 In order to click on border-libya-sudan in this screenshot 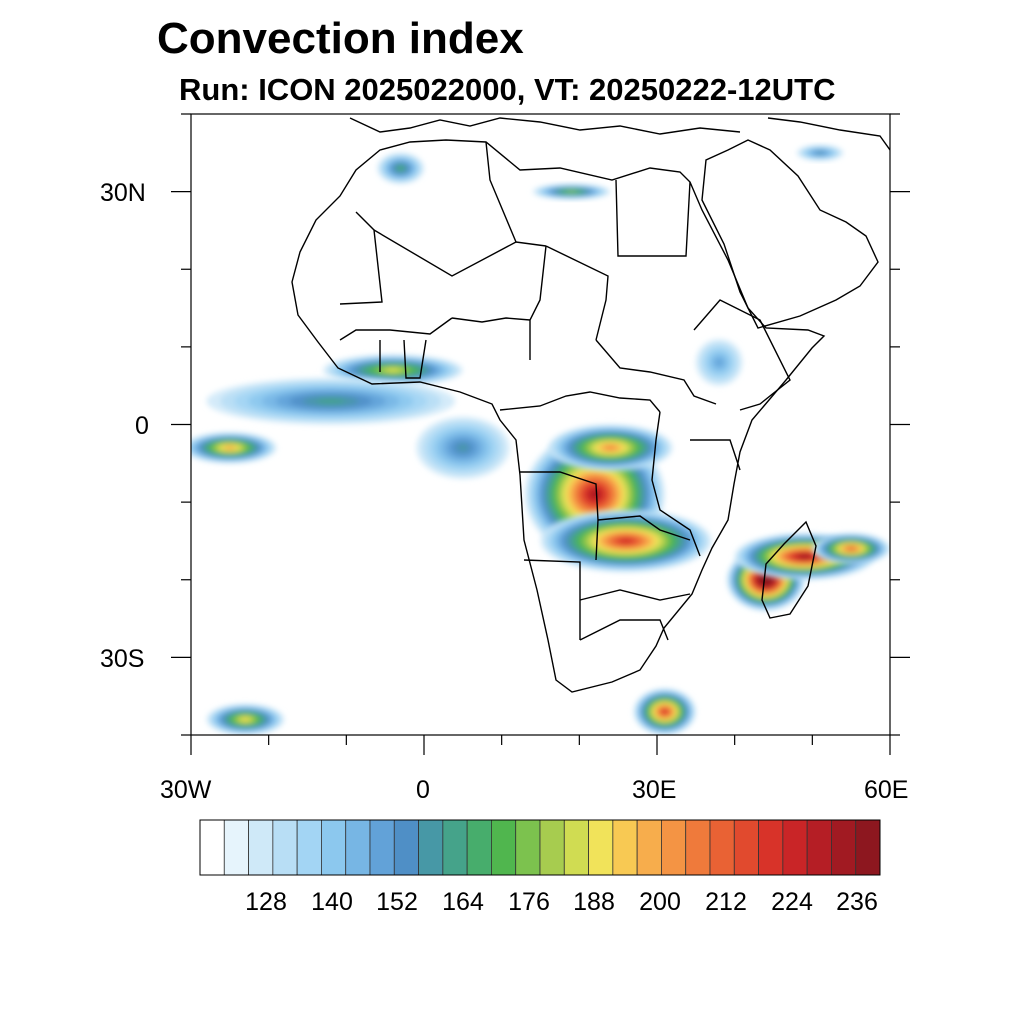, I will do `click(577, 293)`.